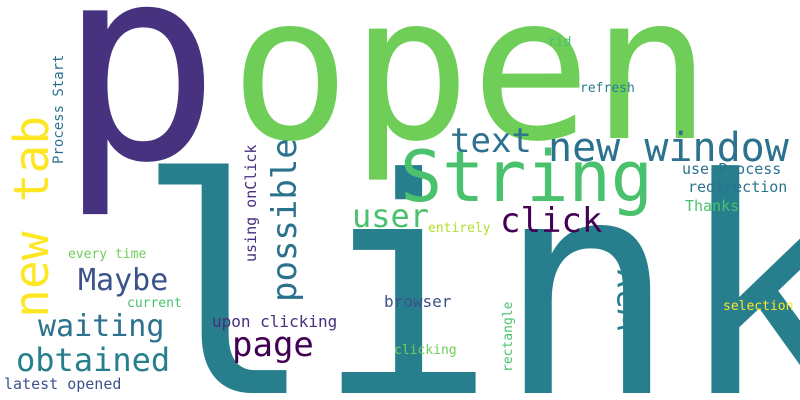  What do you see at coordinates (101, 326) in the screenshot?
I see `word-waiting: waiting` at bounding box center [101, 326].